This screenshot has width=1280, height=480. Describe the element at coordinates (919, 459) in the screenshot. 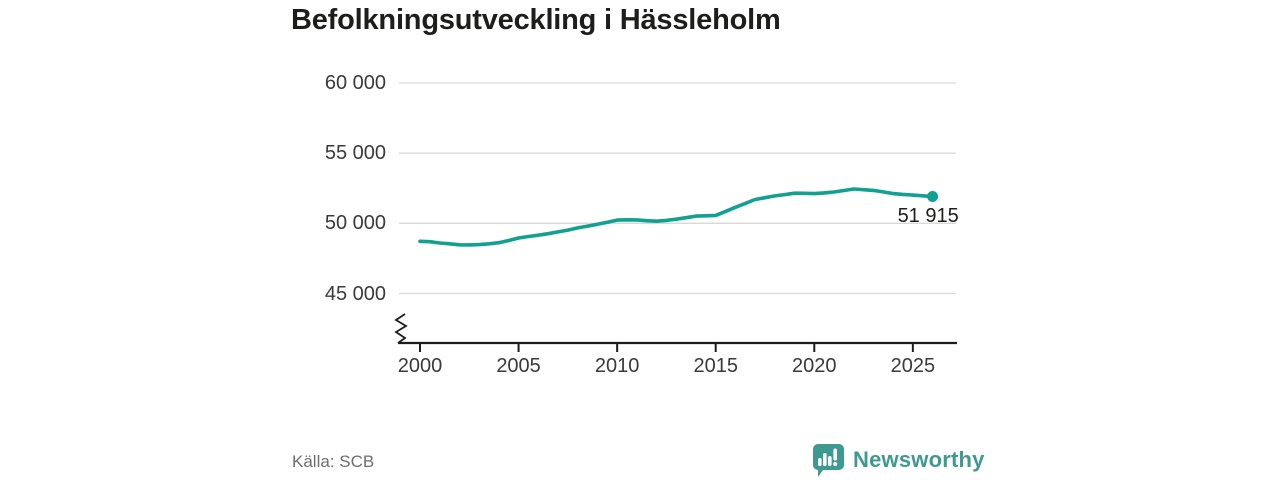

I see `newsworthy-logo-text: Newsworthy` at that location.